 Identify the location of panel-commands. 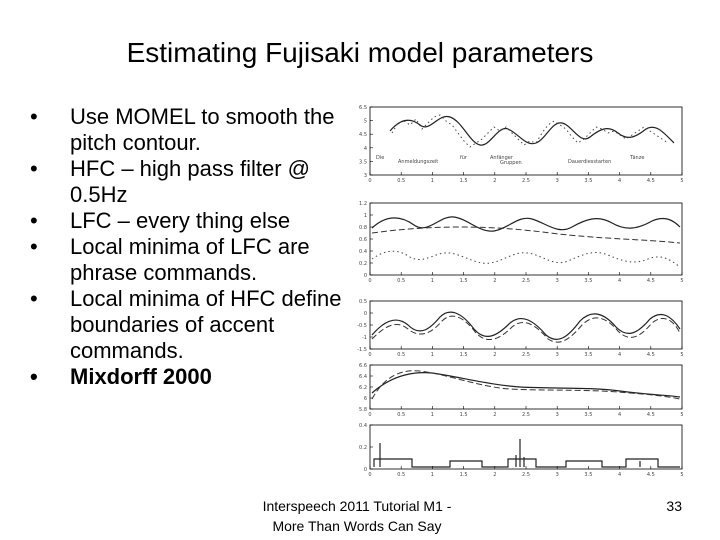
(526, 447).